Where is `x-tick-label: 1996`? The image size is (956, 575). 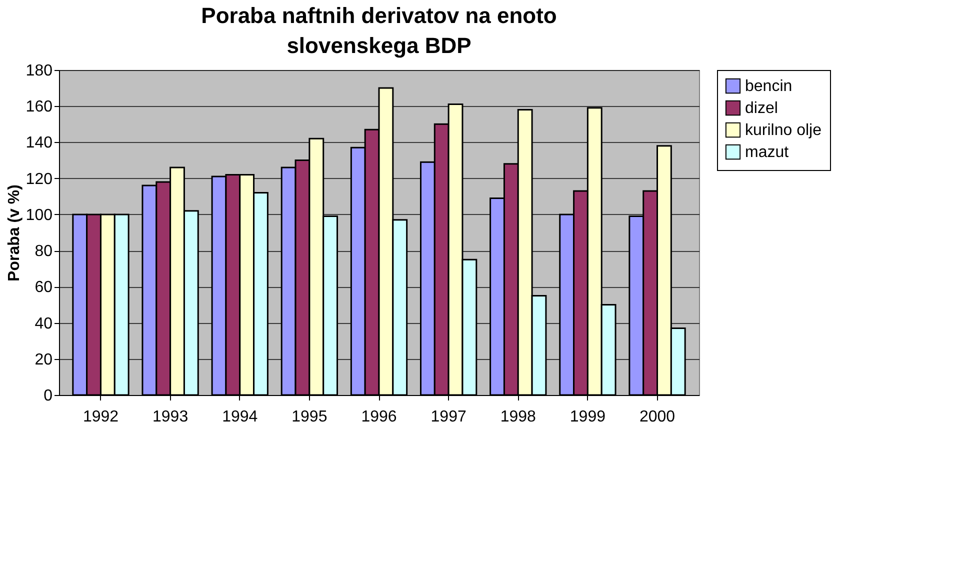 x-tick-label: 1996 is located at coordinates (379, 417).